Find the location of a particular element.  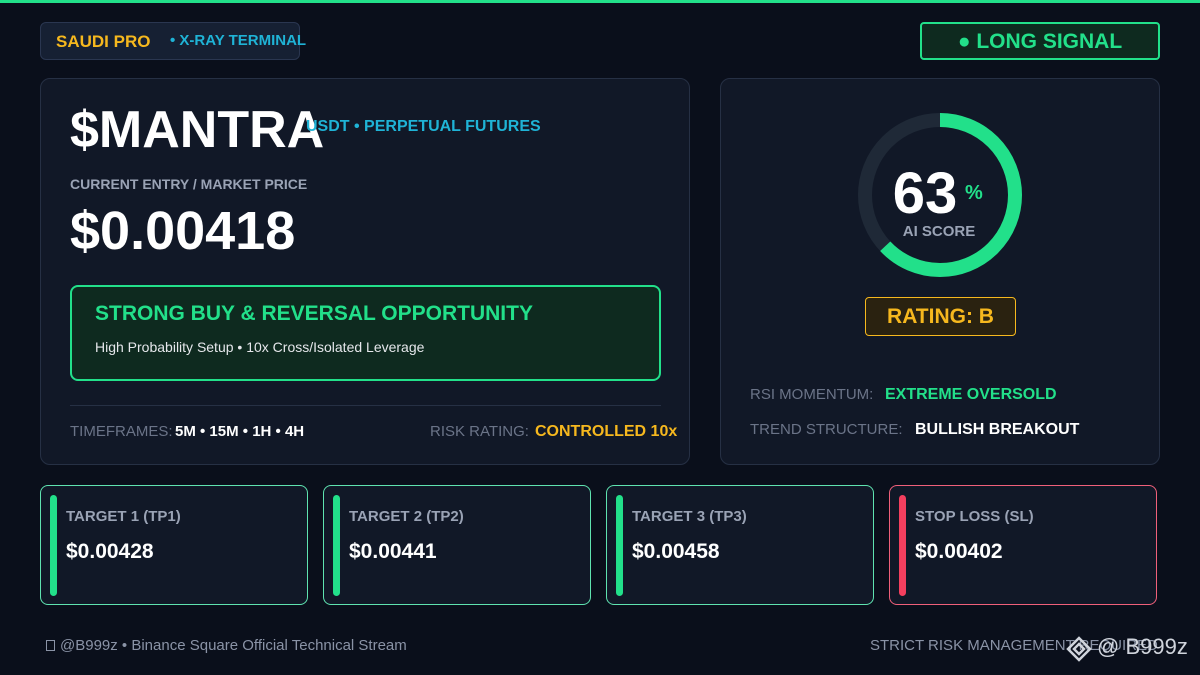

brand: SAUDI PRO is located at coordinates (103, 41).